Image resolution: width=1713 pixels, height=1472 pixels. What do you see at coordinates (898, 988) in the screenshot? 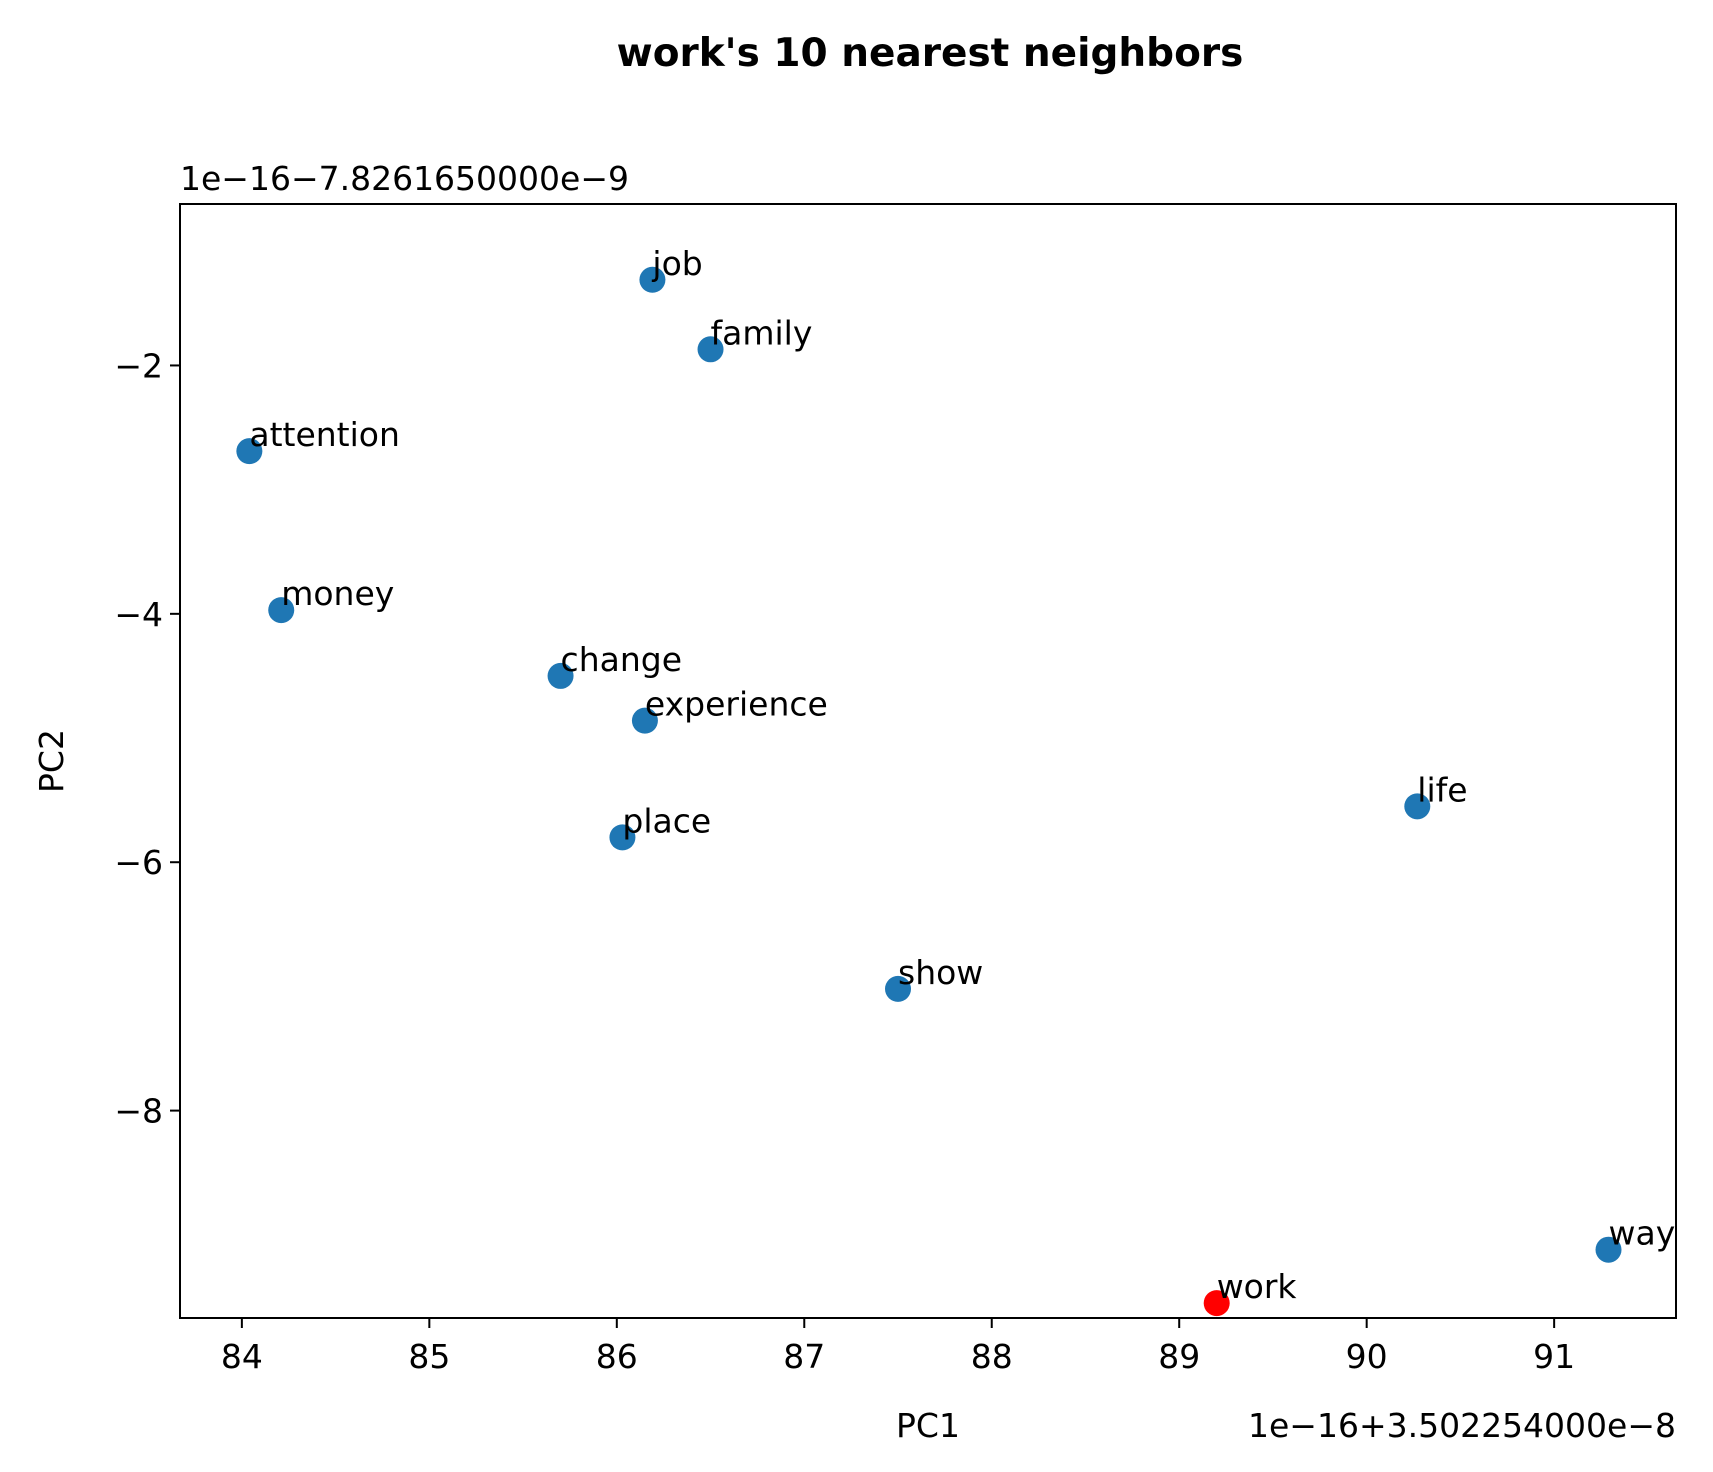
I see `data-point-show` at bounding box center [898, 988].